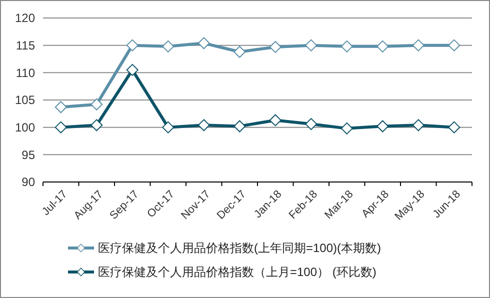  What do you see at coordinates (29, 182) in the screenshot?
I see `y-tick-label: 90` at bounding box center [29, 182].